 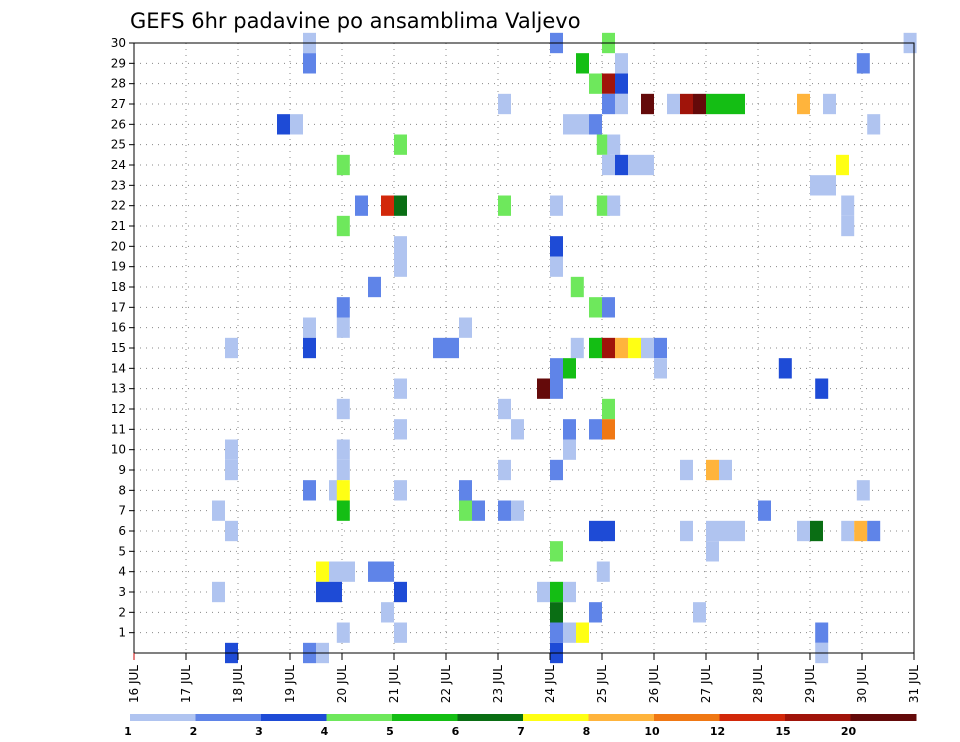 I want to click on y-tick-label: 19, so click(x=118, y=267).